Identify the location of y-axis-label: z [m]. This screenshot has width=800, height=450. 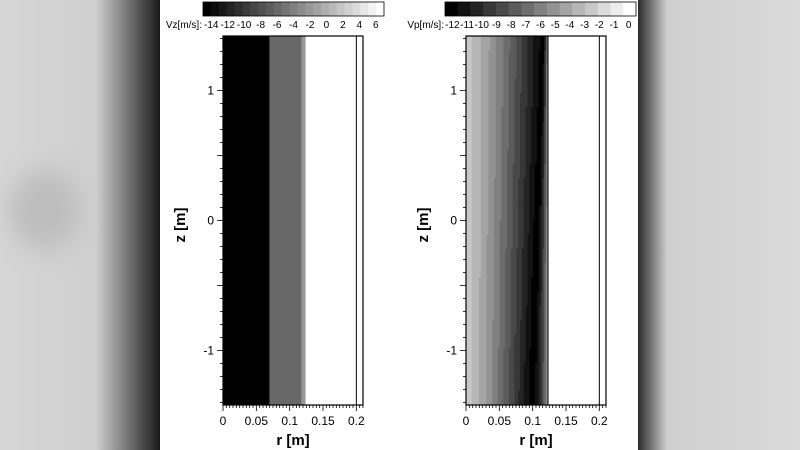
(423, 225).